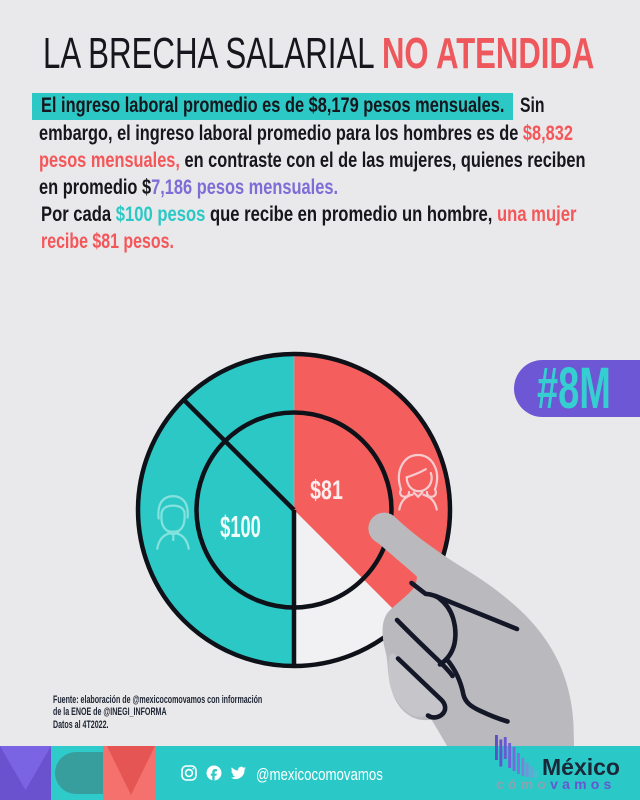 The width and height of the screenshot is (640, 800). Describe the element at coordinates (326, 490) in the screenshot. I see `svg-text: $81` at that location.